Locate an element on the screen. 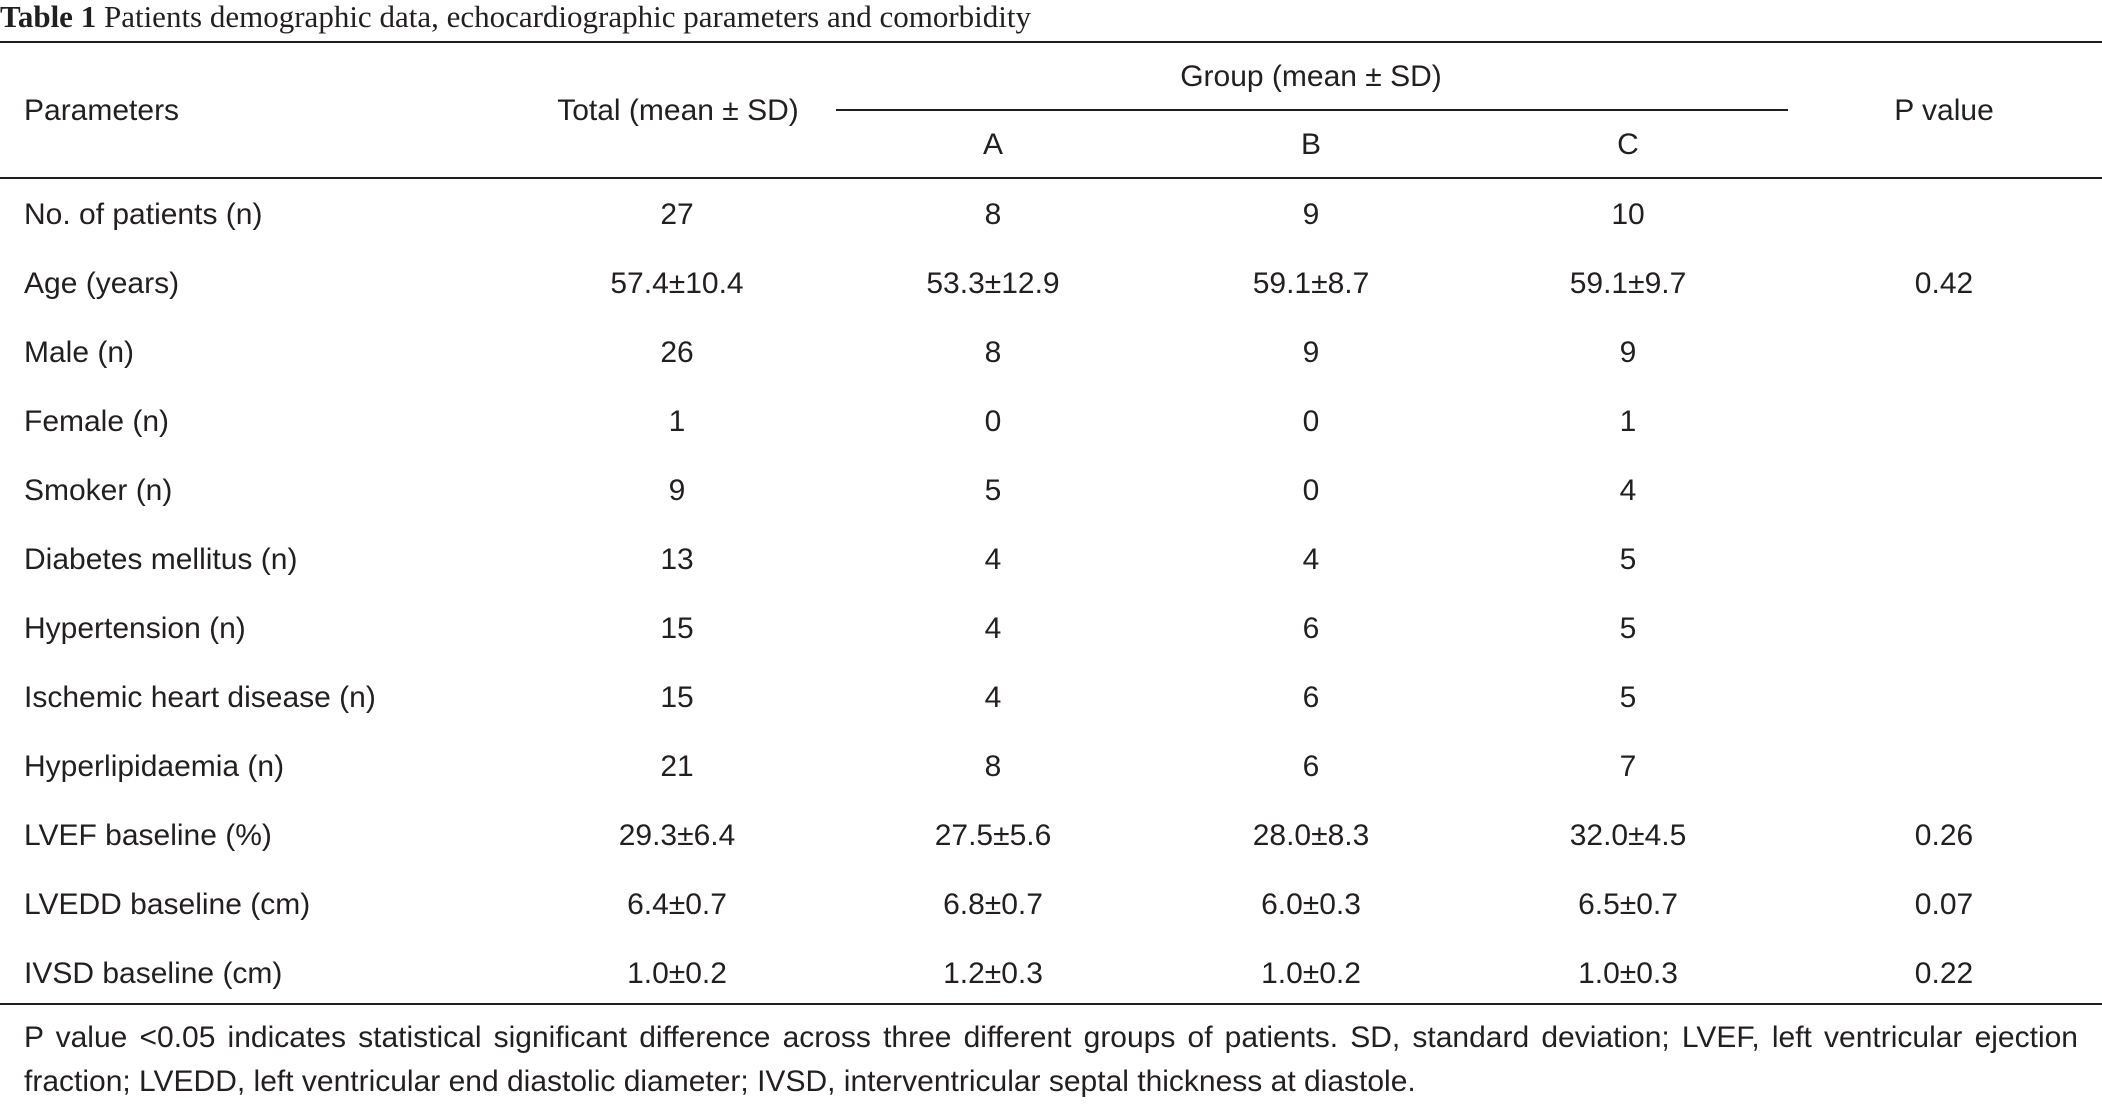 Image resolution: width=2102 pixels, height=1104 pixels. table-row: Hyperlipidaemia (n) 21 8 6 7 is located at coordinates (1051, 783).